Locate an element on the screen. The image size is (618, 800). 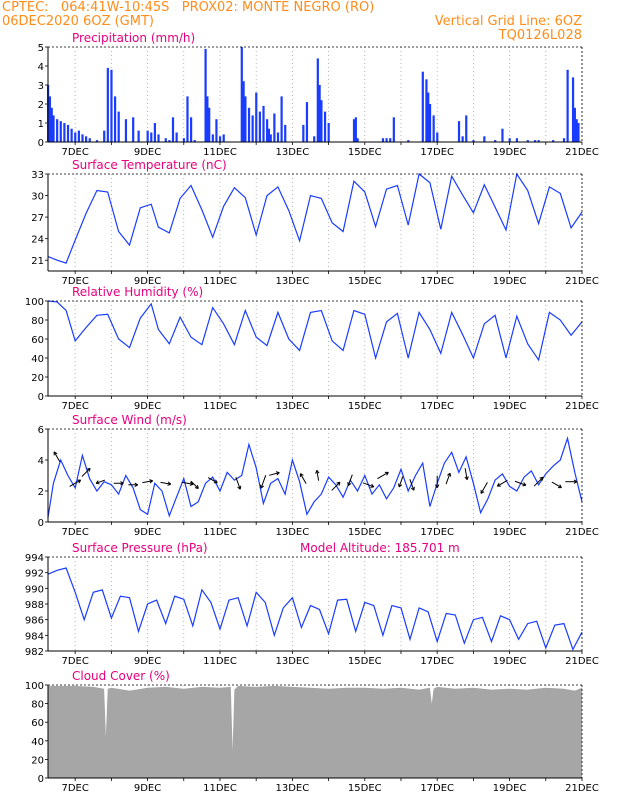
y-tick-label: 100 is located at coordinates (34, 686).